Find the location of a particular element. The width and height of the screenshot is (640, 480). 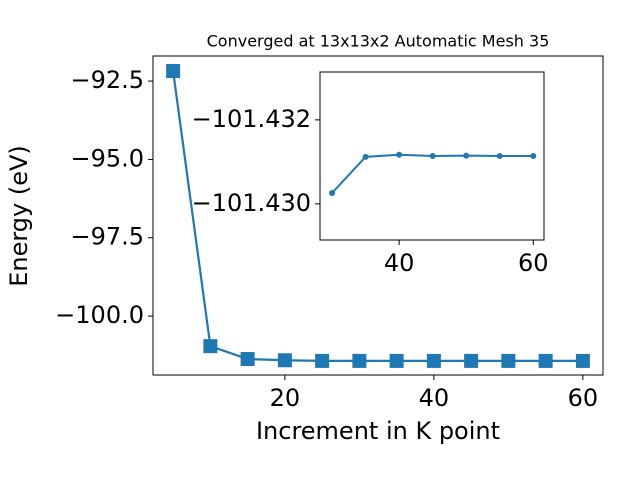

y-tick-label: −101.432 is located at coordinates (251, 119).